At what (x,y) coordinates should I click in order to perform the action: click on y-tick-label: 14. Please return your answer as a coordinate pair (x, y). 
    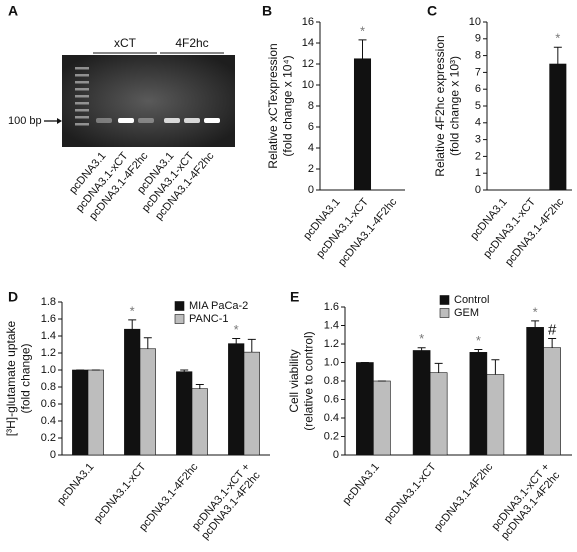
    Looking at the image, I should click on (308, 43).